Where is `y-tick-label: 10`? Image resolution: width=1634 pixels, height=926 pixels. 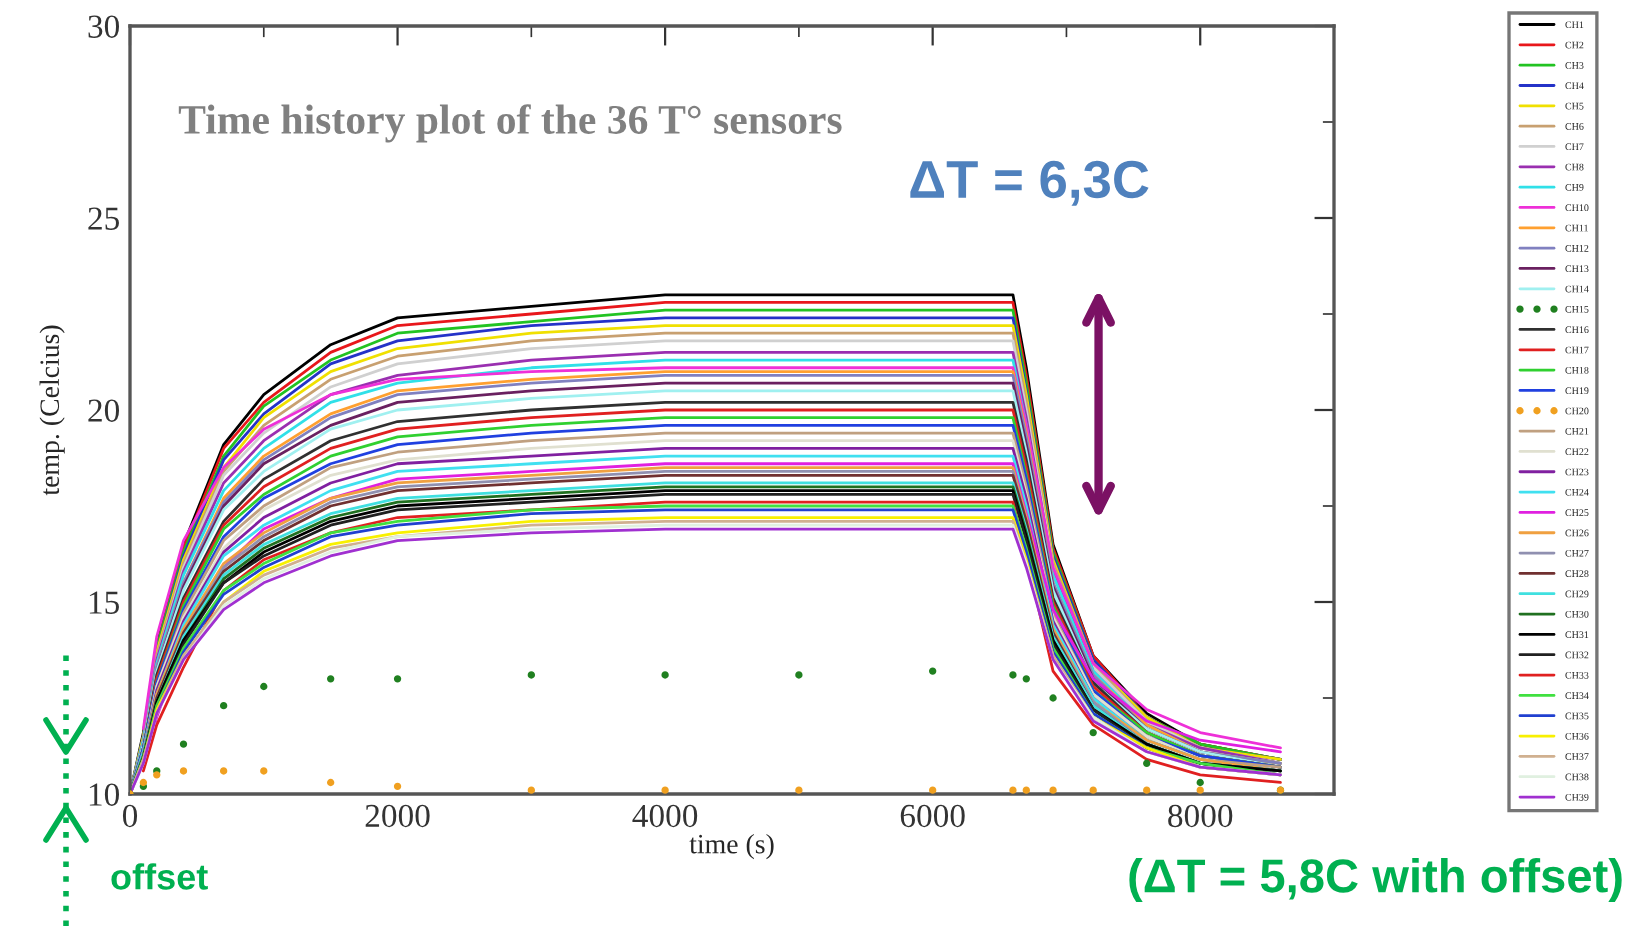 y-tick-label: 10 is located at coordinates (104, 794).